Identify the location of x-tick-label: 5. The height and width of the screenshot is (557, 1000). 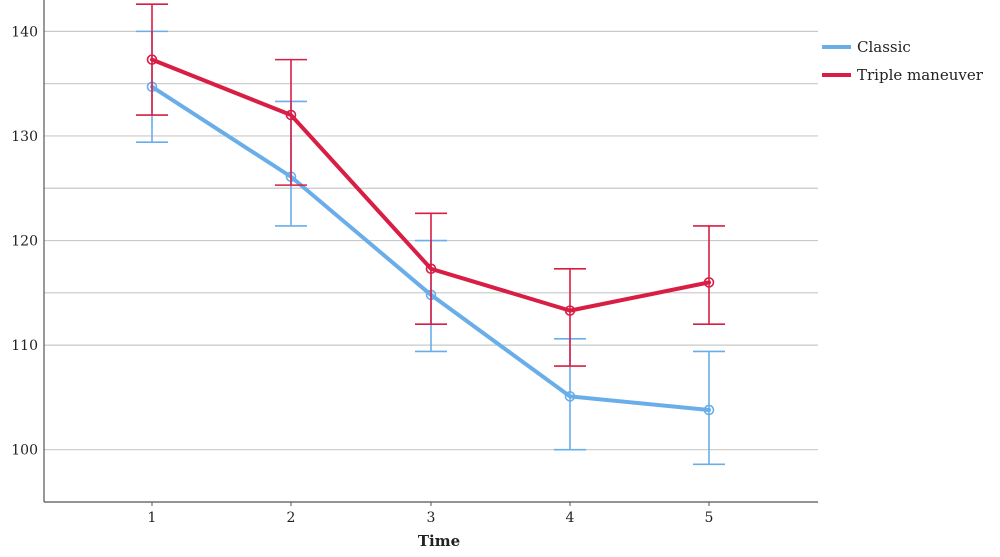
(709, 518).